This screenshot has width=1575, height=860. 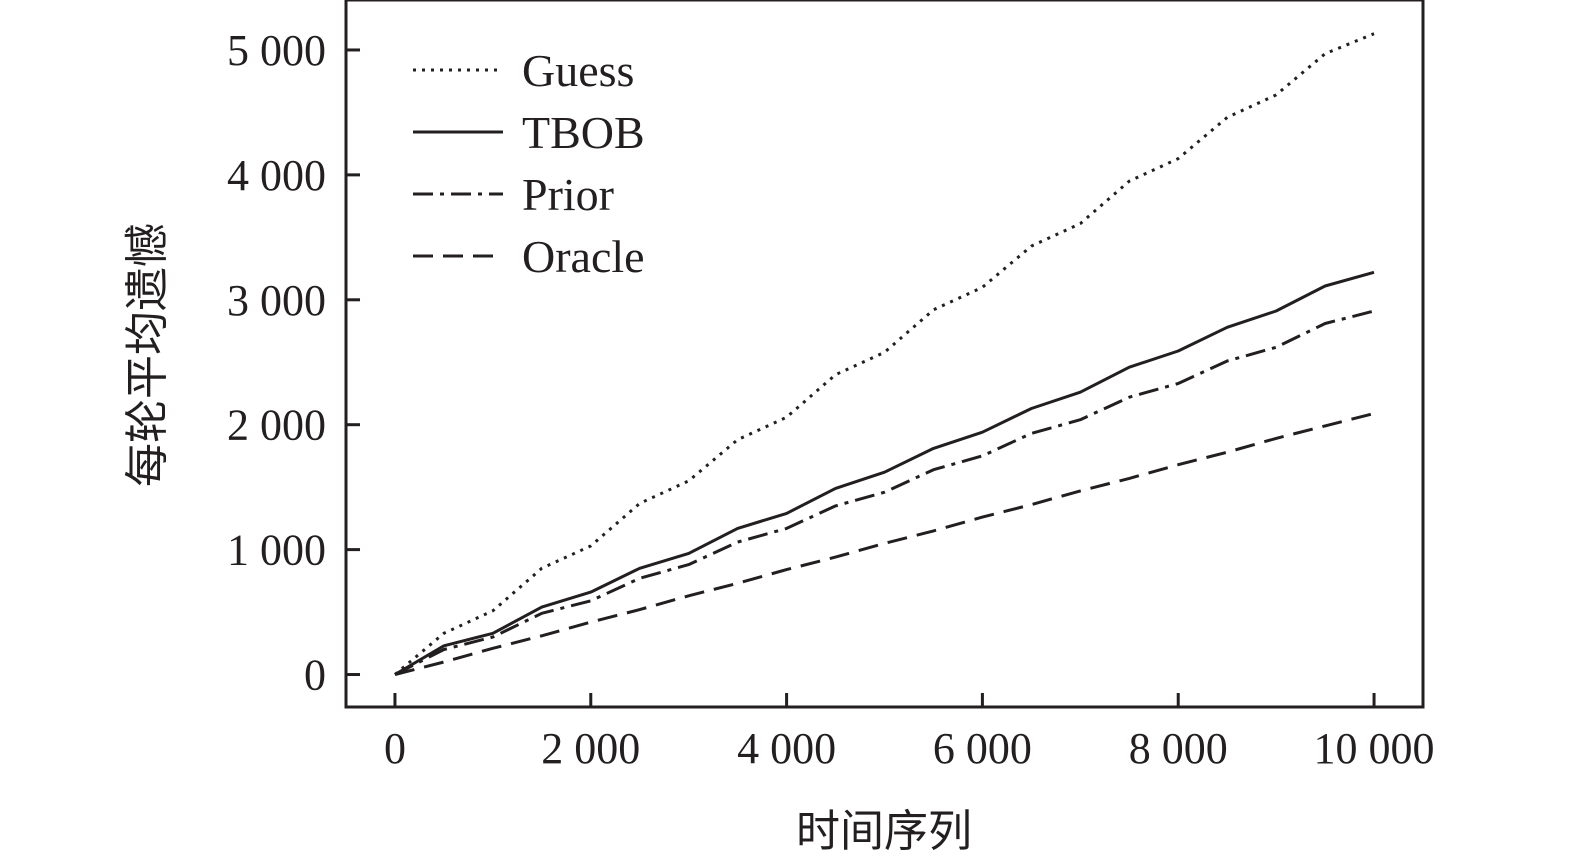 I want to click on y-tick-label: 4 000, so click(x=276, y=175).